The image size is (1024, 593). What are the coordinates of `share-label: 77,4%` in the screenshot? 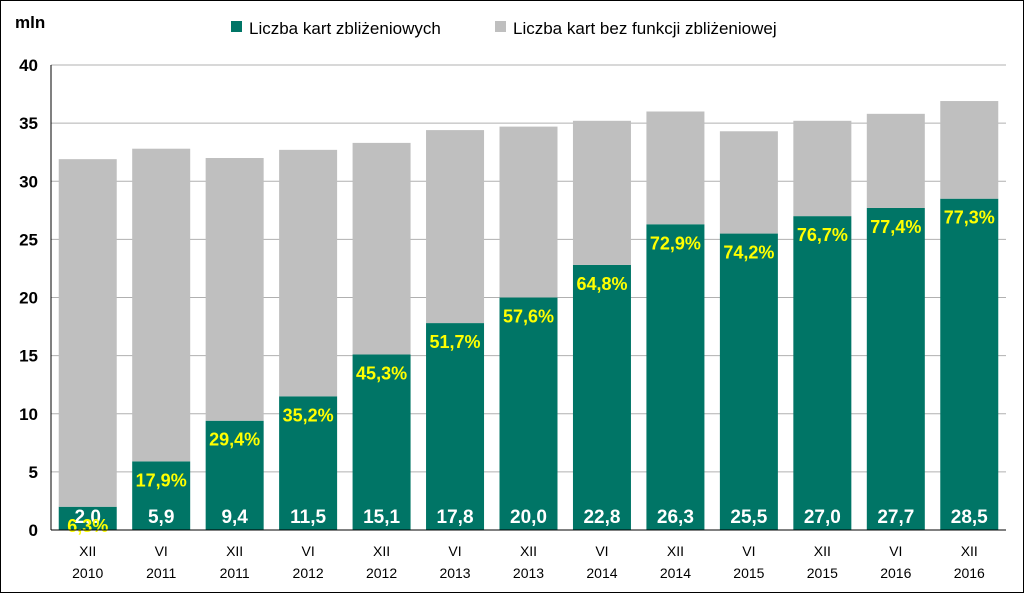 It's located at (895, 227).